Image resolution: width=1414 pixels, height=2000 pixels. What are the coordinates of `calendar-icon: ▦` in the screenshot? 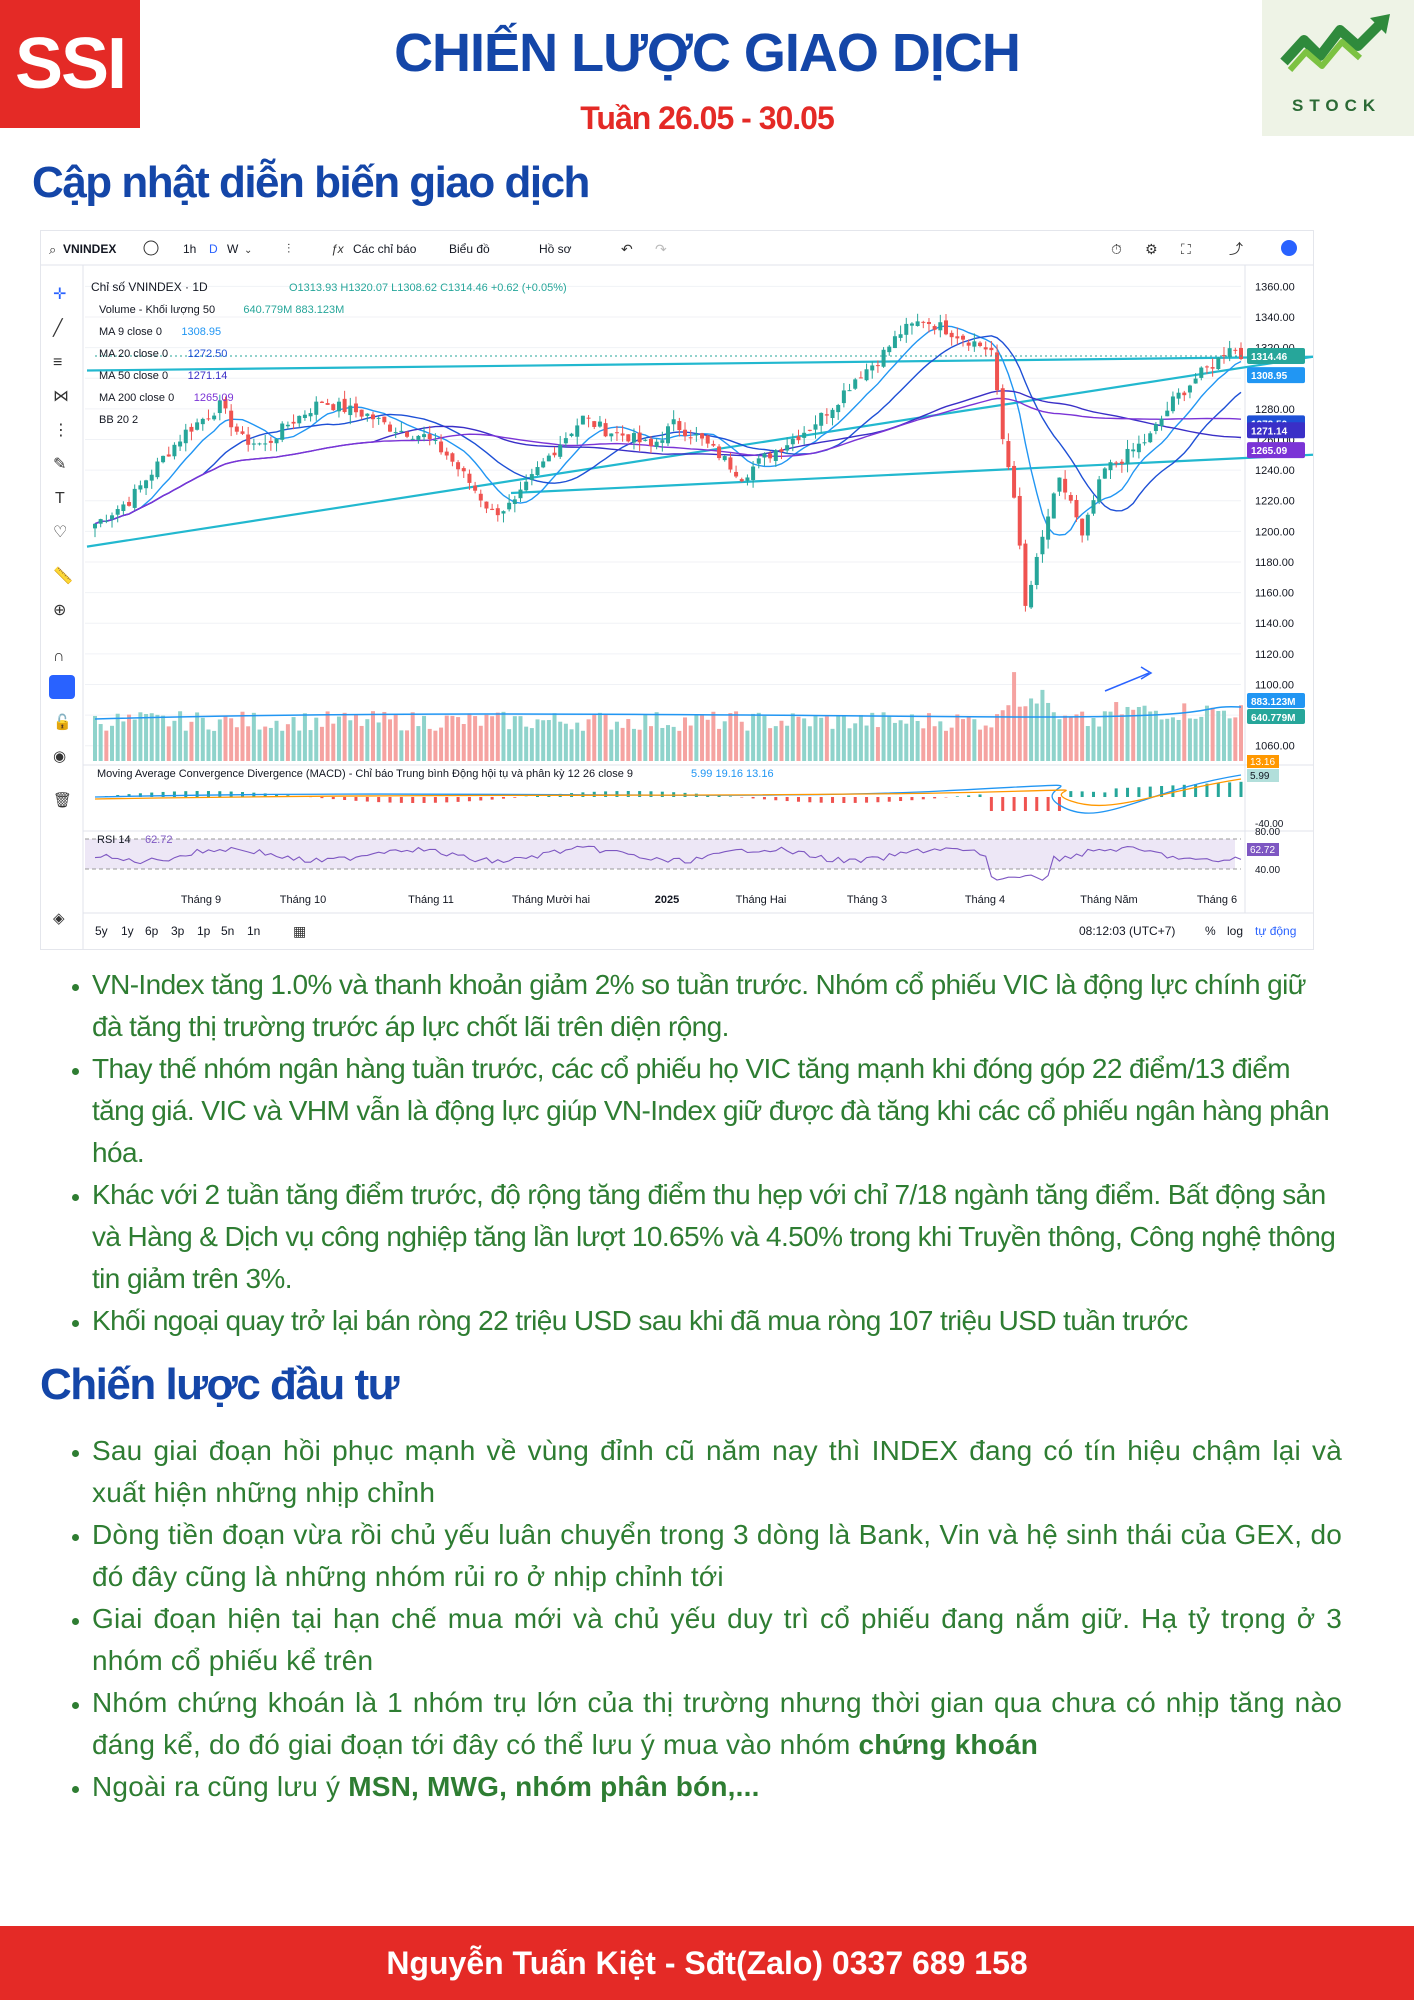 It's located at (299, 931).